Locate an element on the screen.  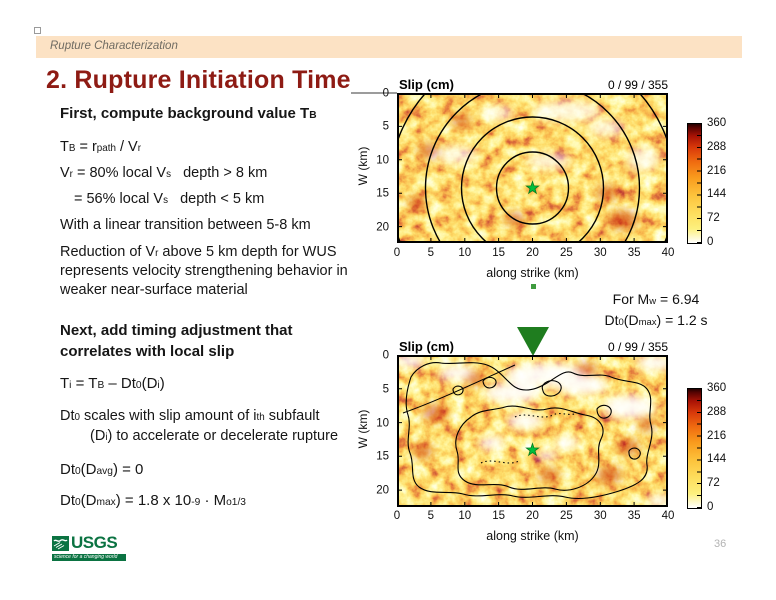
connector-line is located at coordinates (374, 93).